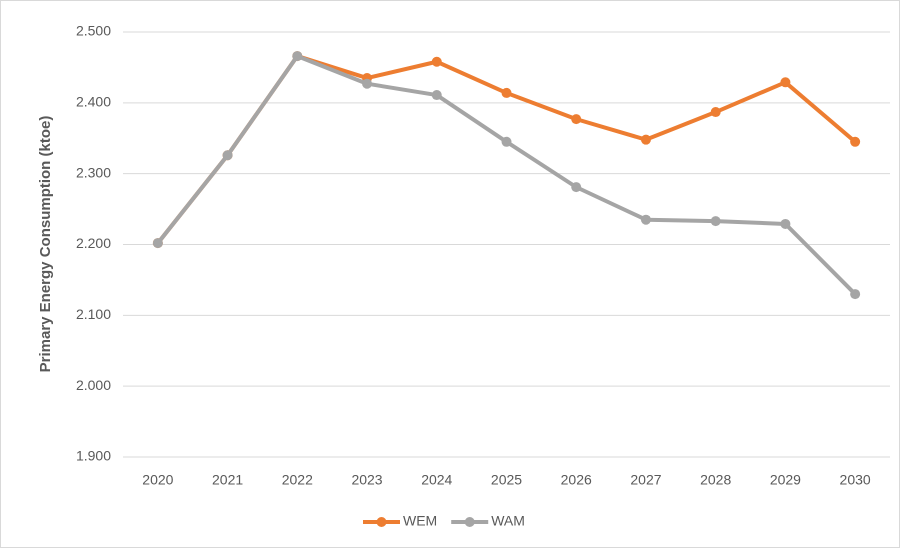  What do you see at coordinates (227, 480) in the screenshot?
I see `x-tick-label: 2021` at bounding box center [227, 480].